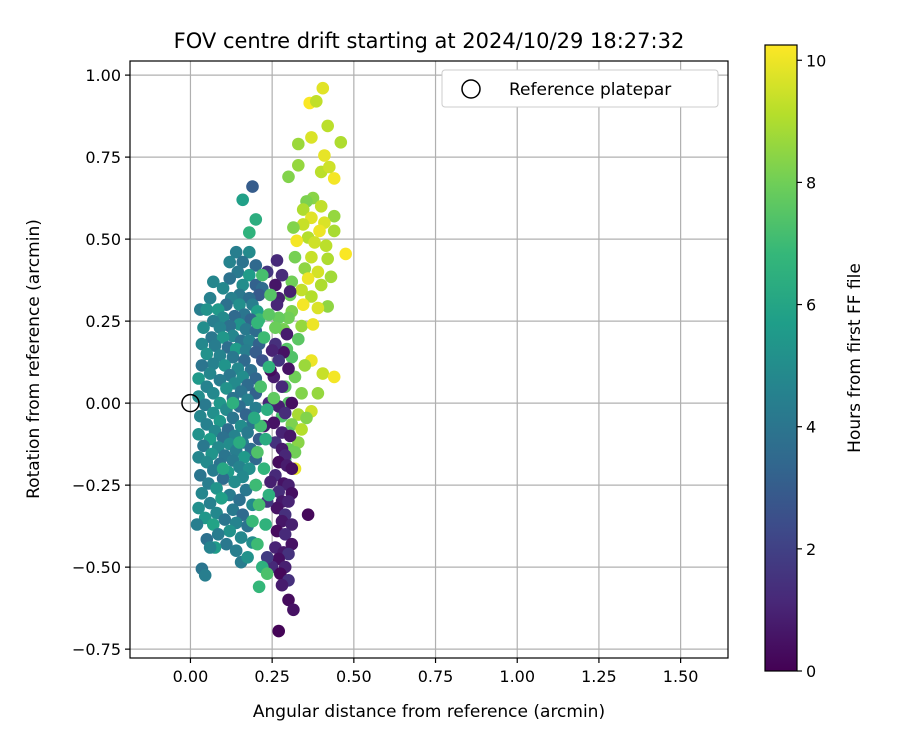 This screenshot has height=754, width=900. I want to click on legend: Reference platepar, so click(580, 88).